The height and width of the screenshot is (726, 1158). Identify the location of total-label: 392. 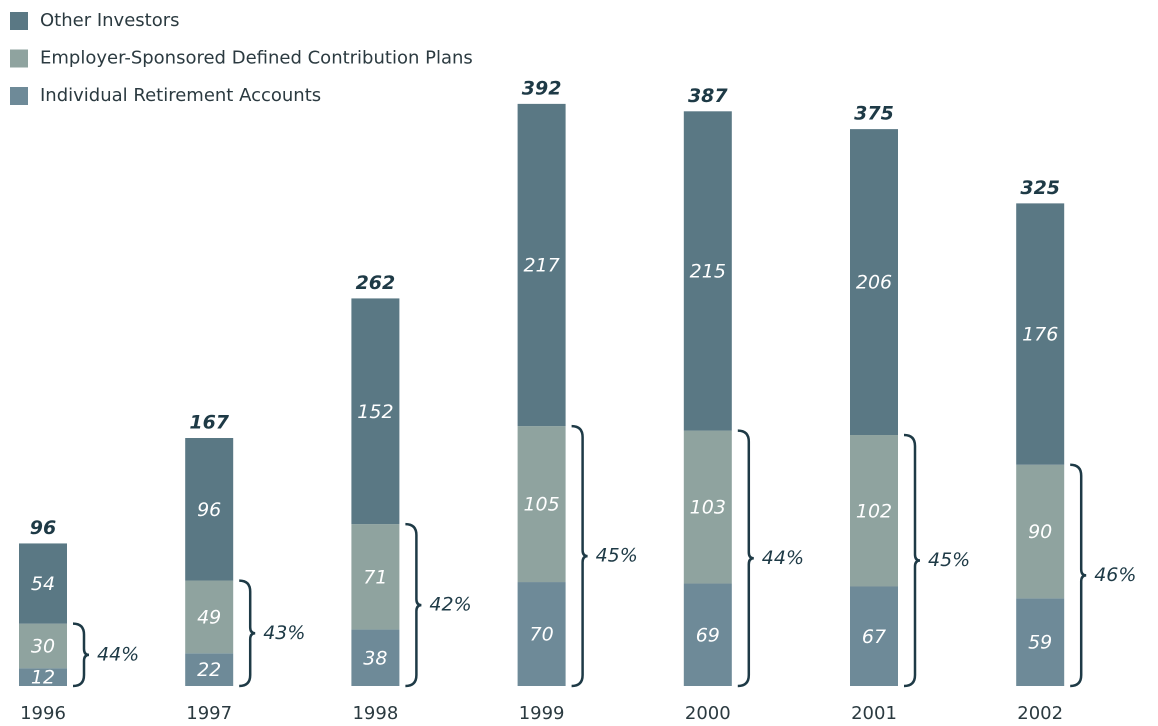
(542, 88).